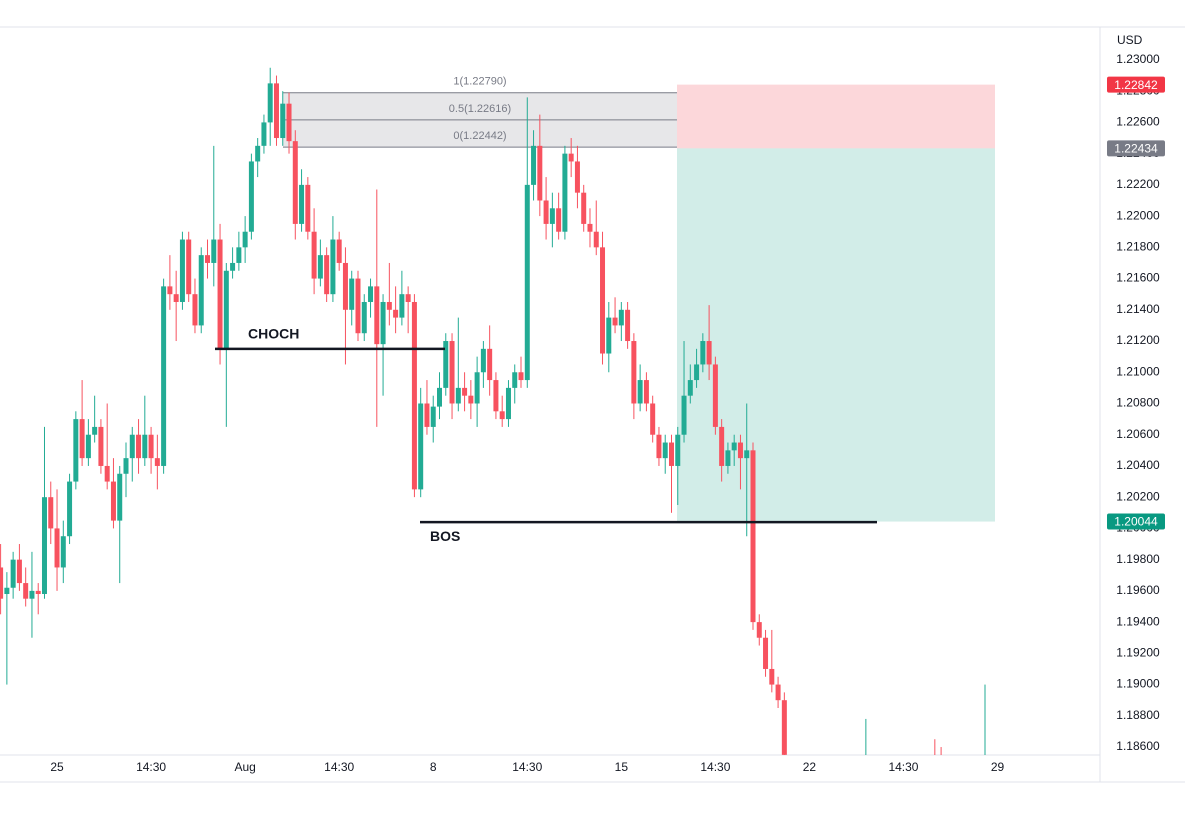 This screenshot has height=818, width=1185. I want to click on x-tick-label: 22, so click(810, 767).